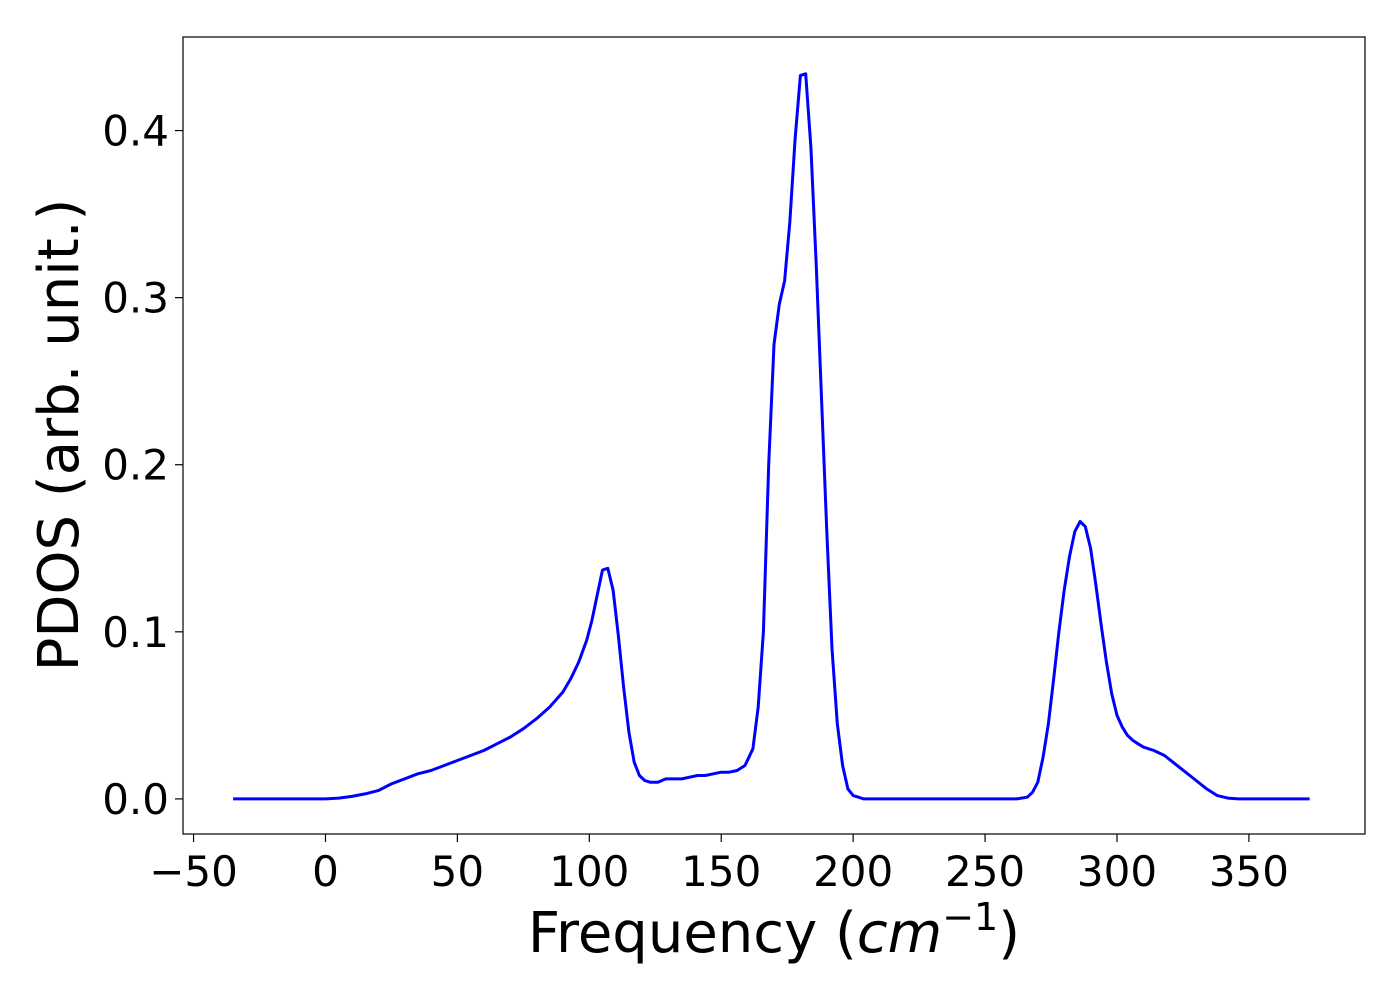 The width and height of the screenshot is (1400, 1000). Describe the element at coordinates (589, 871) in the screenshot. I see `x-tick-label: 100` at that location.